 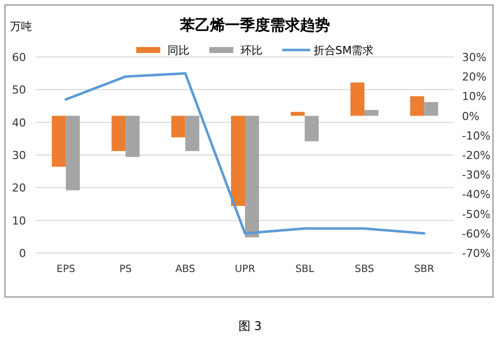 What do you see at coordinates (424, 269) in the screenshot?
I see `x-tick-label: SBR` at bounding box center [424, 269].